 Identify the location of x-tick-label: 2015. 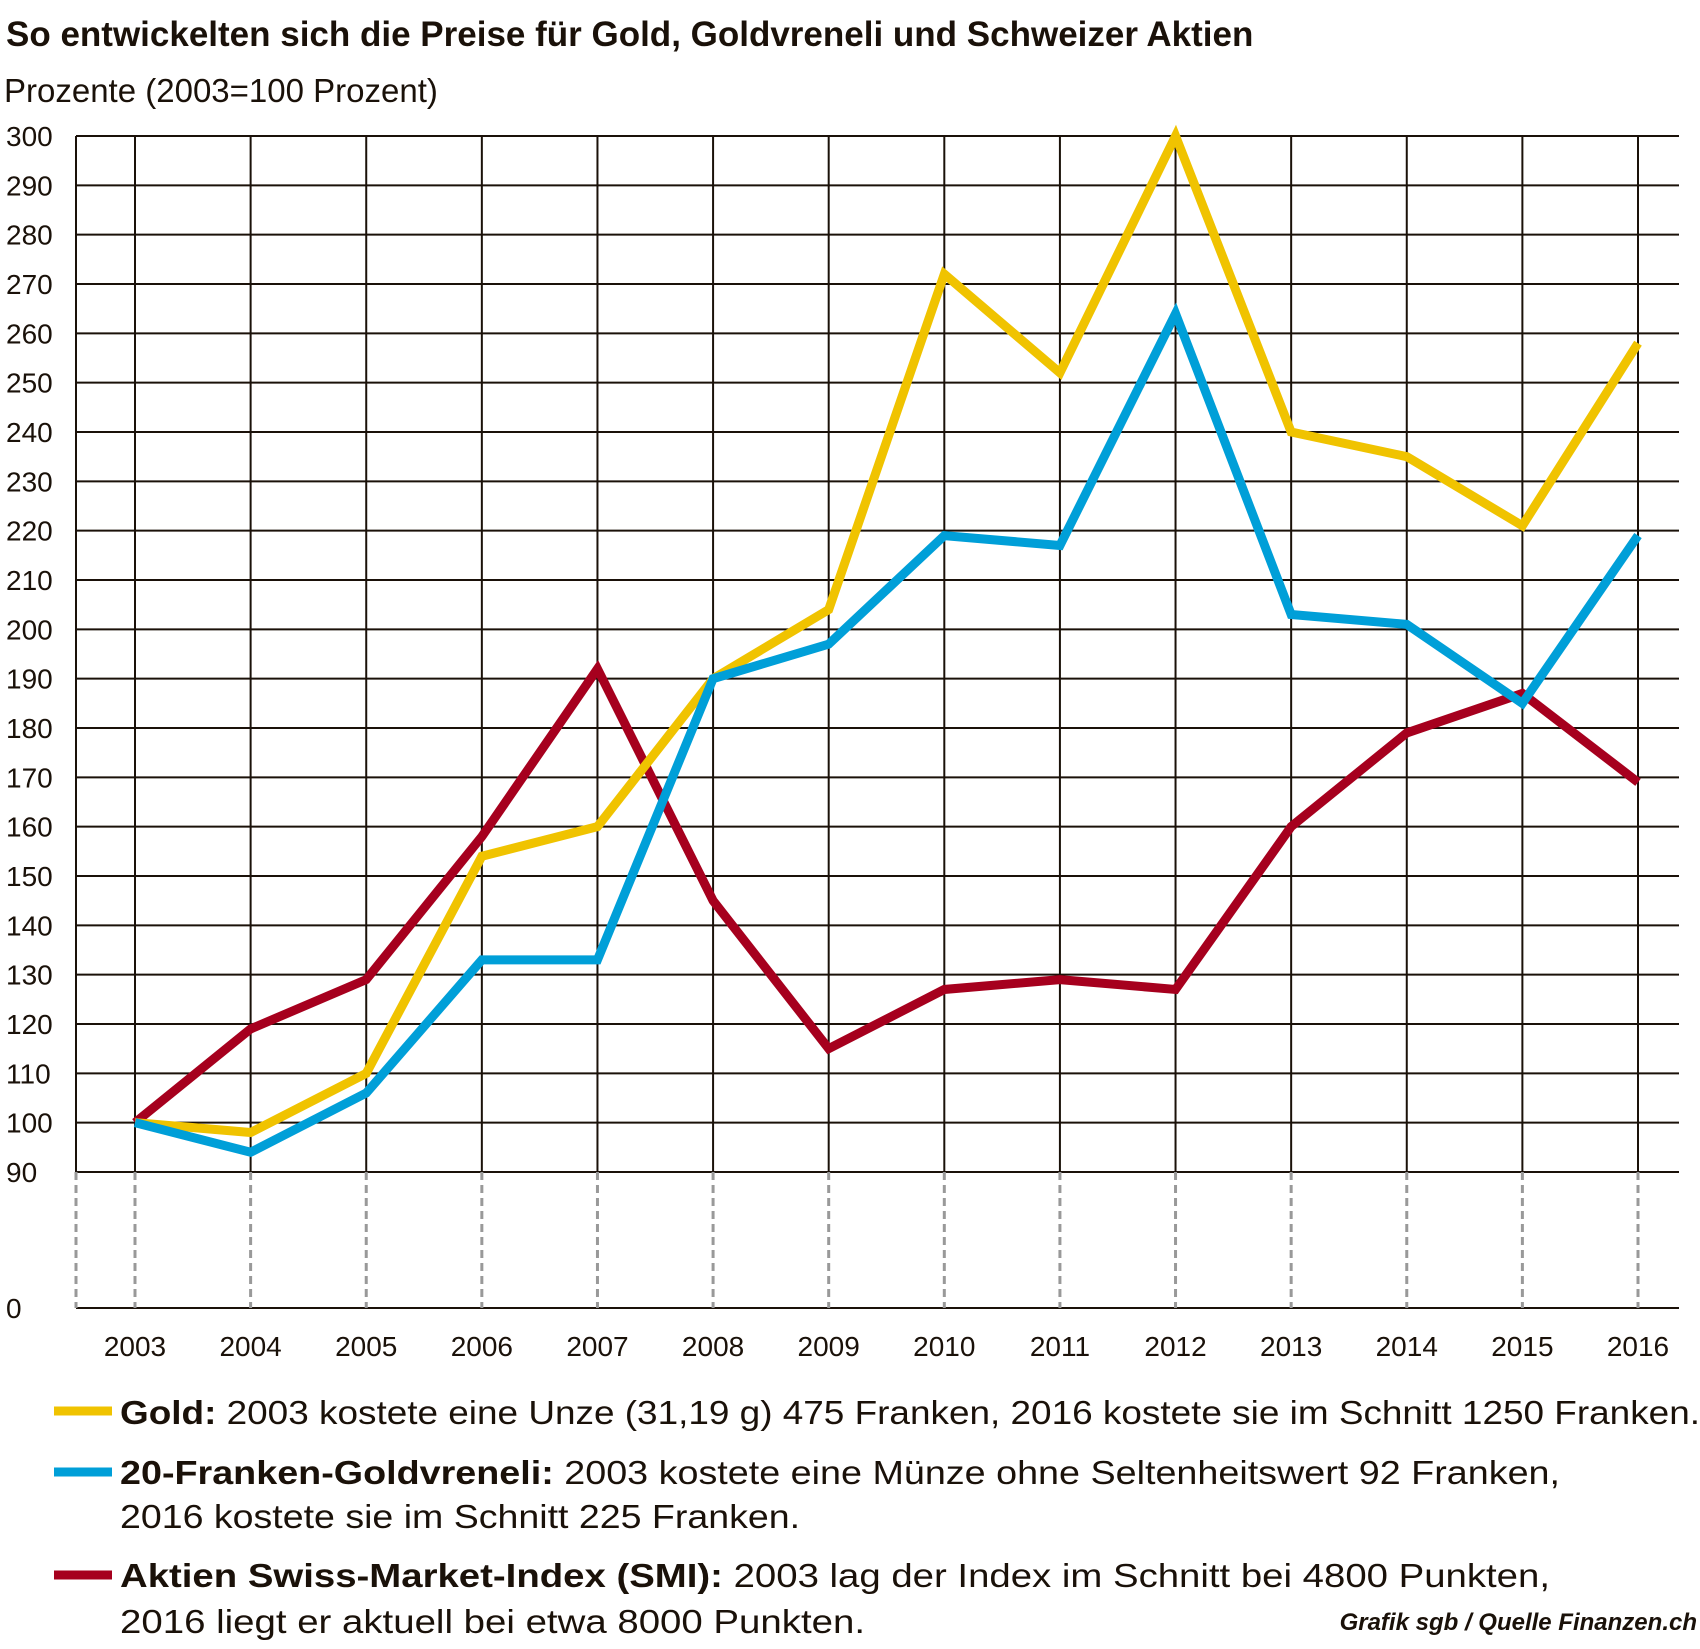
(1522, 1346).